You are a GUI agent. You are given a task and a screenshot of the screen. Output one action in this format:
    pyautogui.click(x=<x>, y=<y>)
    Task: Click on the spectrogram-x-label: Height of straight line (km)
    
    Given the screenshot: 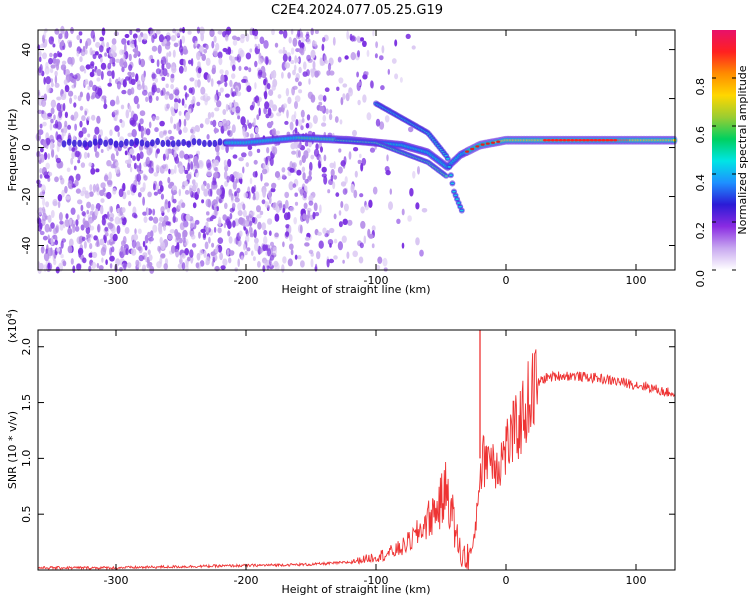 What is the action you would take?
    pyautogui.click(x=355, y=289)
    